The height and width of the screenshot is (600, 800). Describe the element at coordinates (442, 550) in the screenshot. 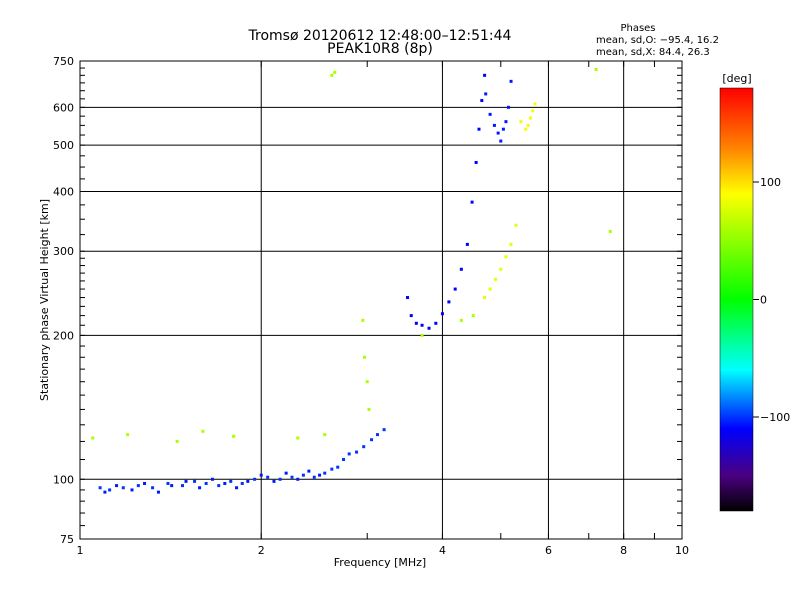

I see `x-tick-label: 4` at that location.